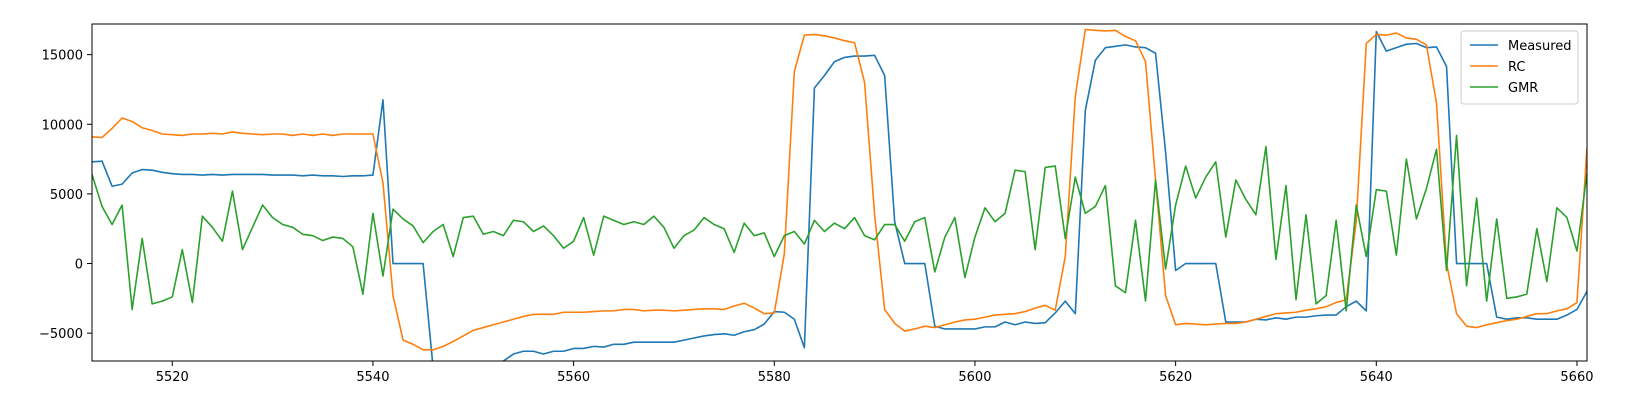 The image size is (1626, 403). I want to click on x-tick-label: 5540, so click(372, 377).